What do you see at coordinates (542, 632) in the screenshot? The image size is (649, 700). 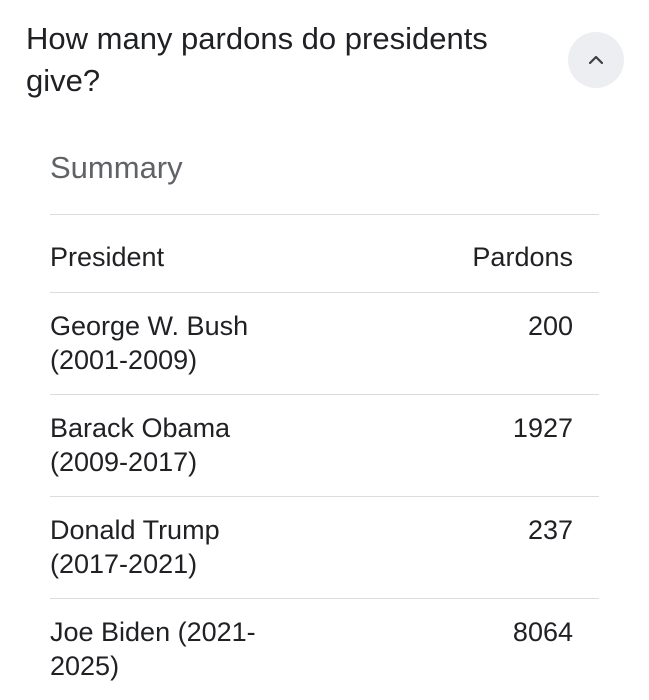 I see `pardons-count: 8064` at bounding box center [542, 632].